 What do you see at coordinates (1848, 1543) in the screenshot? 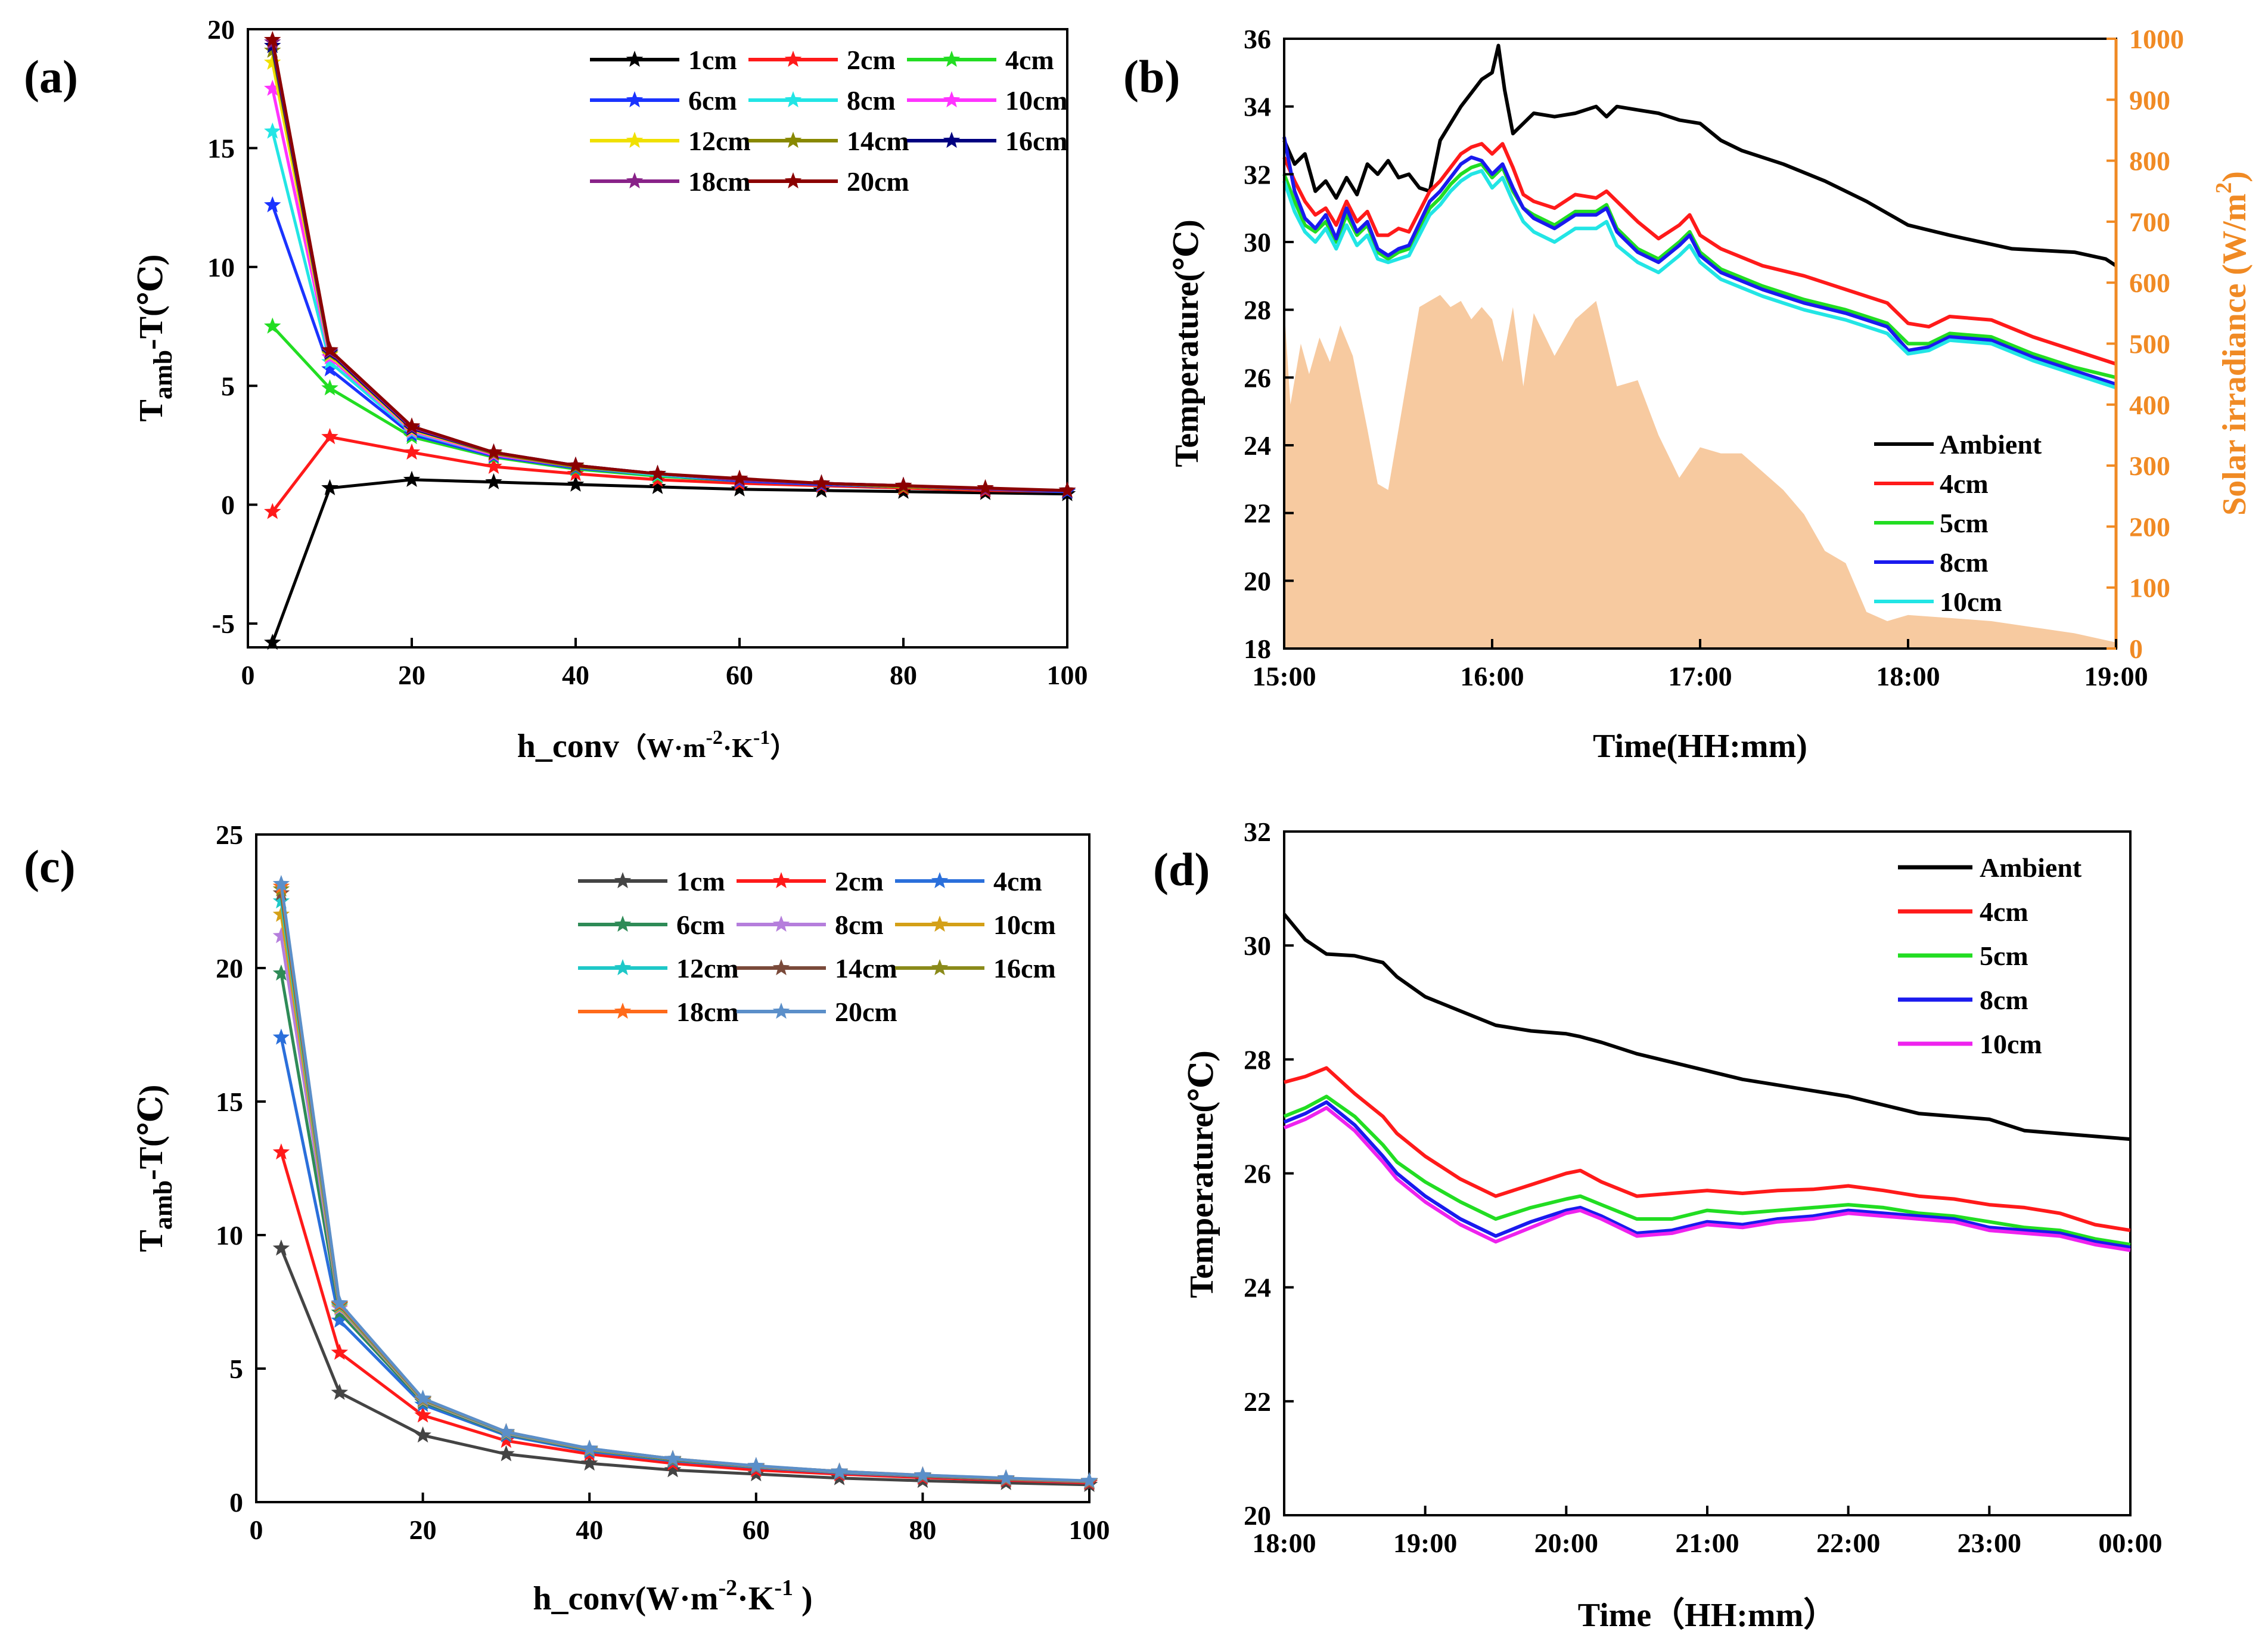
I see `panel-d-x-tick-label: 22:00` at bounding box center [1848, 1543].